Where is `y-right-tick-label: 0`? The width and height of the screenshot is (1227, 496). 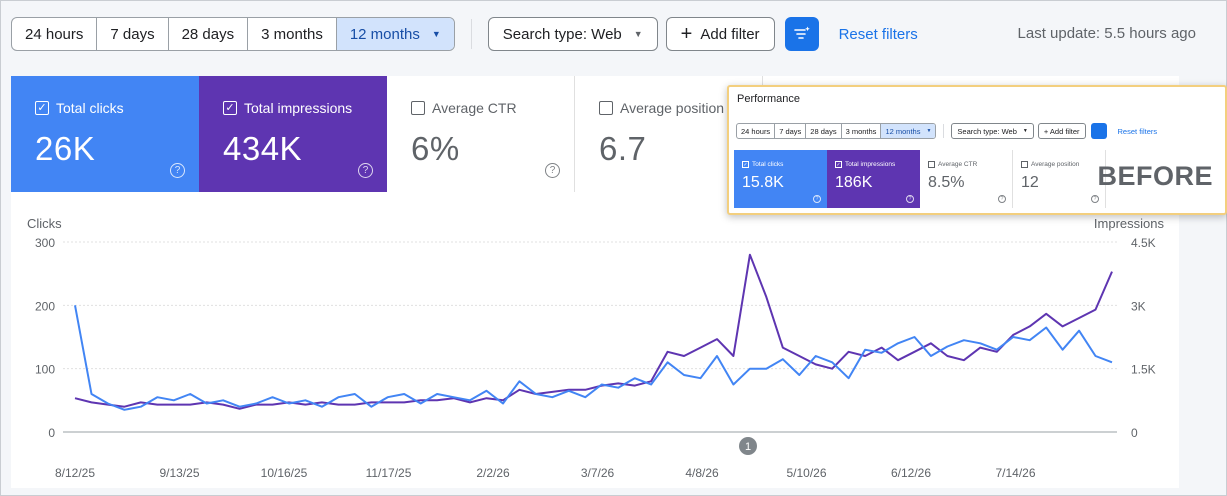
y-right-tick-label: 0 is located at coordinates (1134, 433).